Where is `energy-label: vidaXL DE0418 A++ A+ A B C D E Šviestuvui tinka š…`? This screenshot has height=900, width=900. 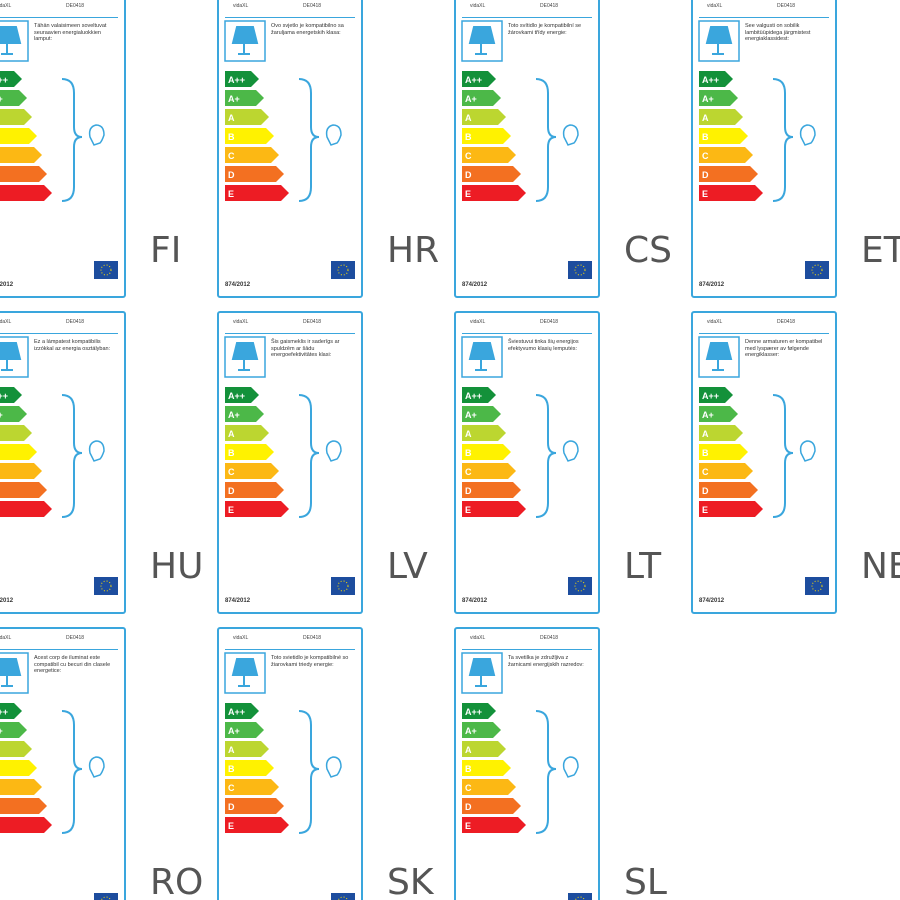 energy-label: vidaXL DE0418 A++ A+ A B C D E Šviestuvui tinka š… is located at coordinates (527, 462).